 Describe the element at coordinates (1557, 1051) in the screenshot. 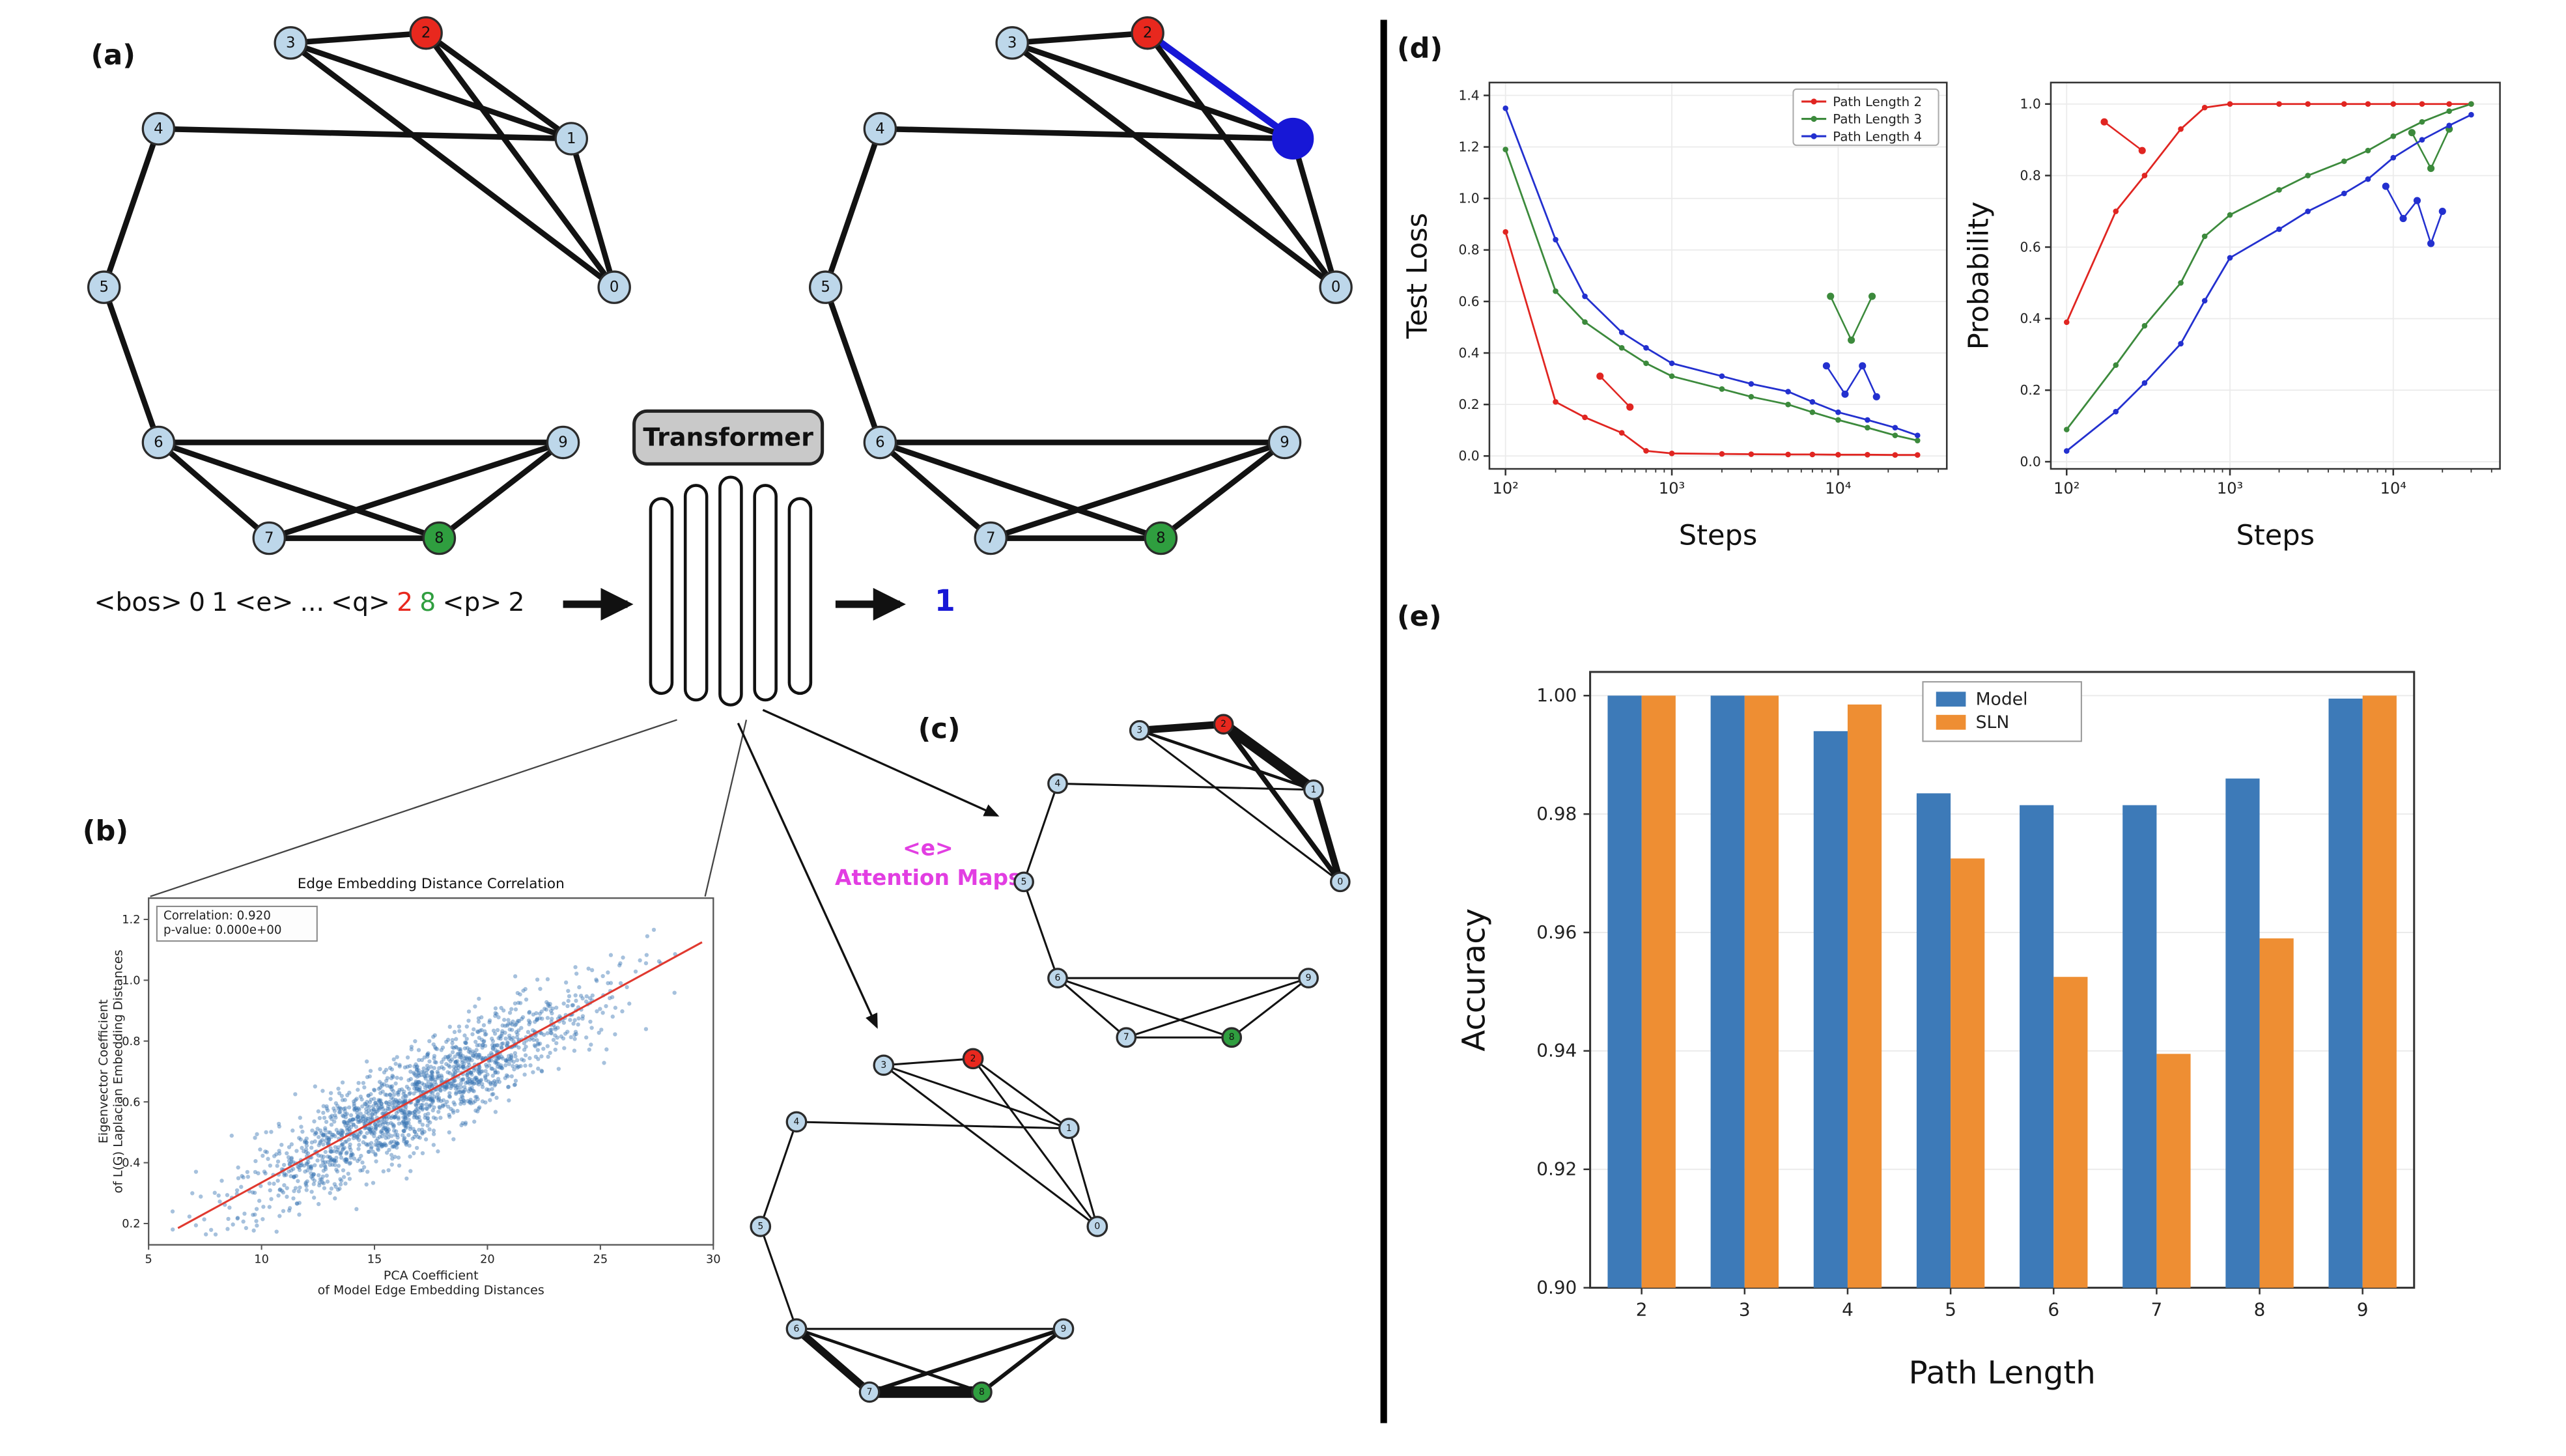

I see `svg-text: 0.94` at that location.